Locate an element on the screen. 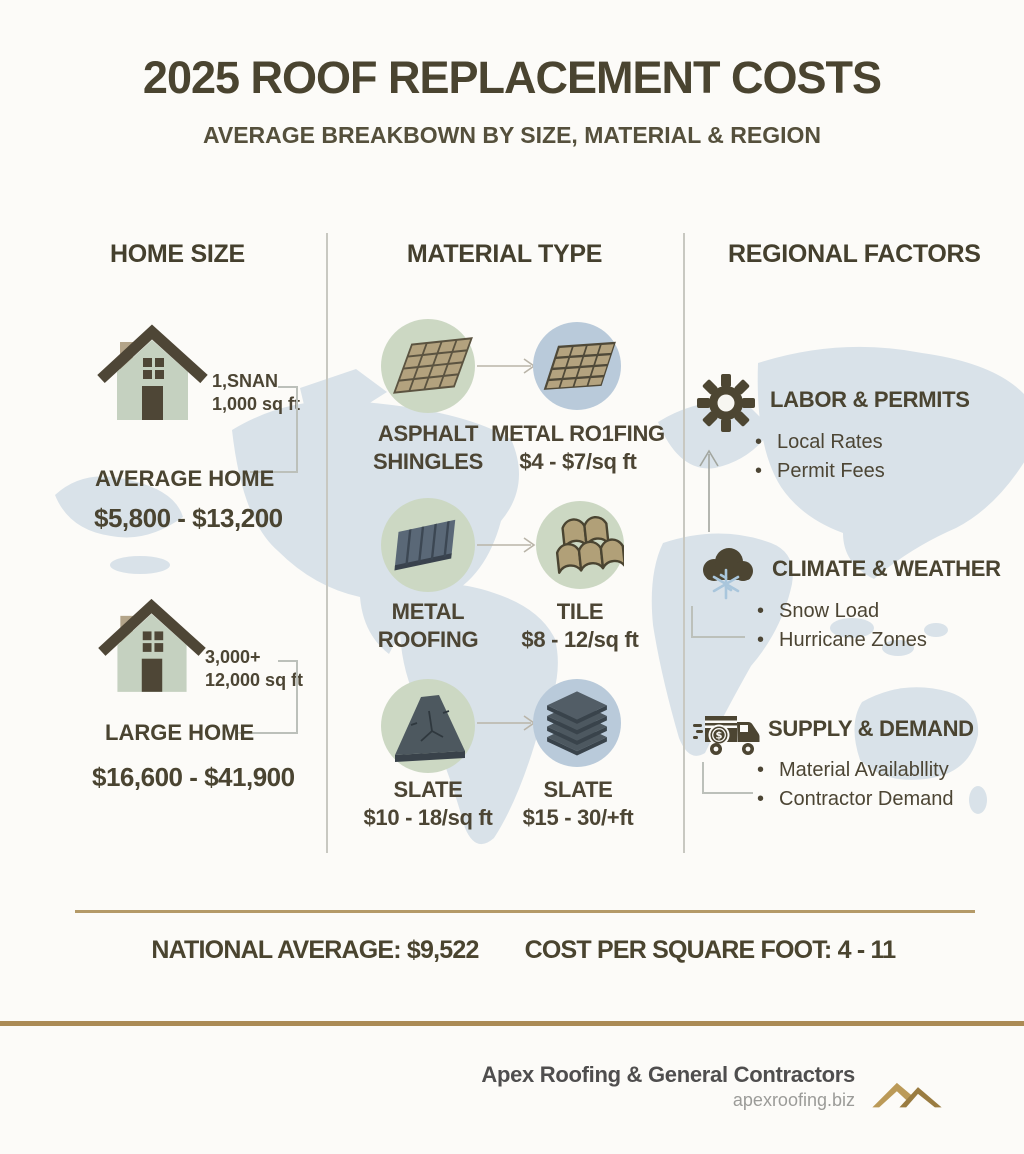 This screenshot has width=1024, height=1154. material-price: $8 - 12/sq ft is located at coordinates (580, 639).